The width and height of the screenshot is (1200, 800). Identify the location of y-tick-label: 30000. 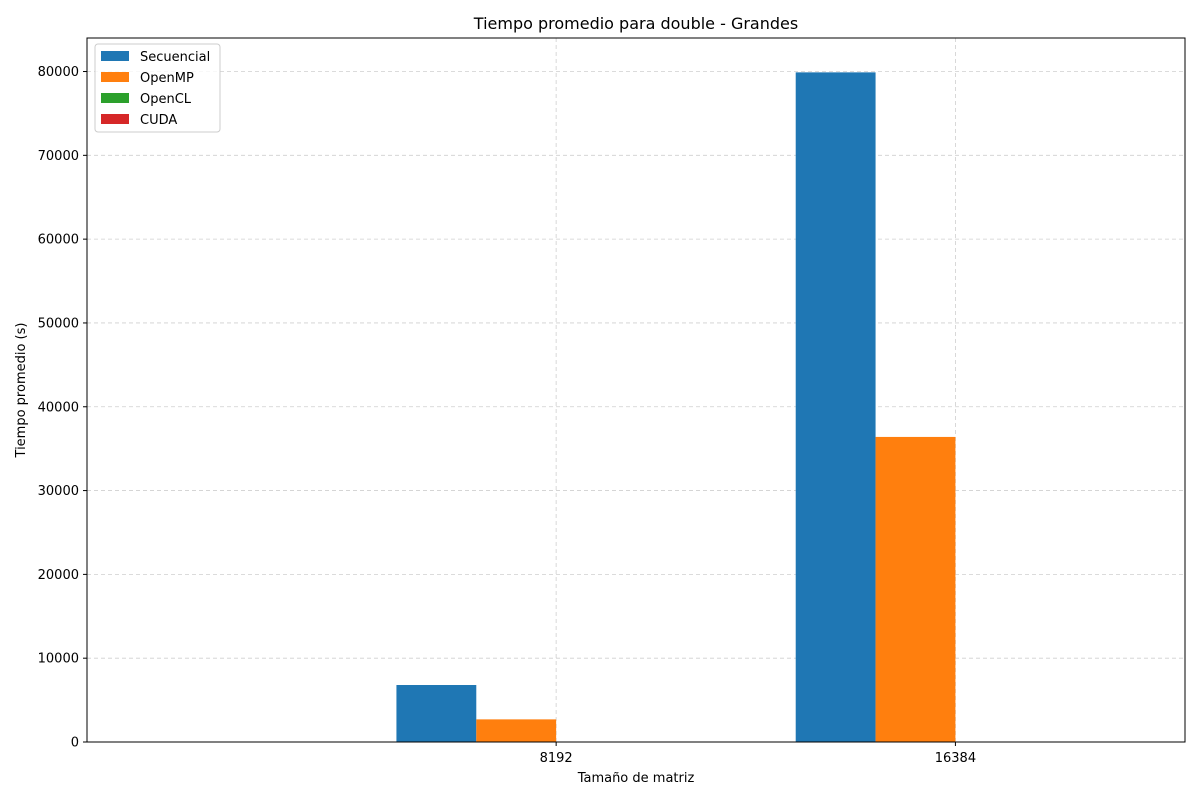
(58, 491).